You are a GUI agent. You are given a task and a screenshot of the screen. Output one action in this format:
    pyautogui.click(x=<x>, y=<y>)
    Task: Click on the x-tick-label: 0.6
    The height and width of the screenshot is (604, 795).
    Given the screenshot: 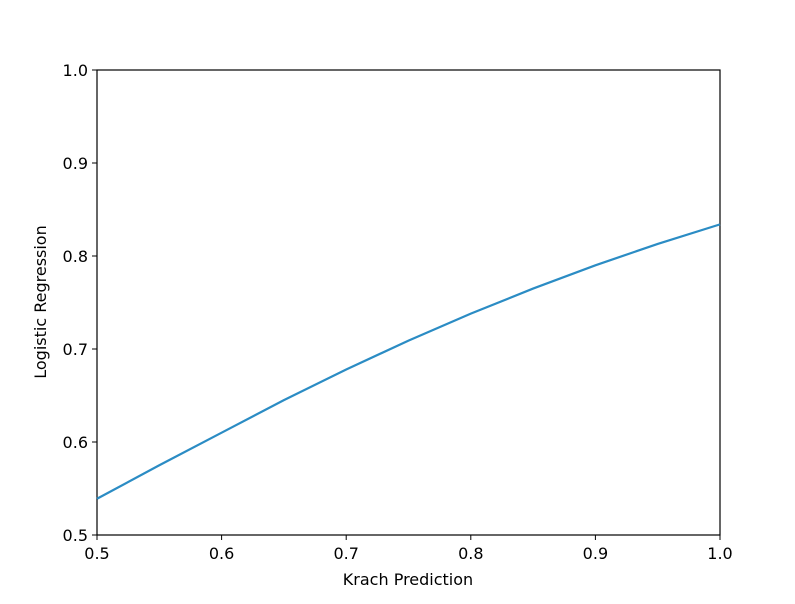 What is the action you would take?
    pyautogui.click(x=221, y=553)
    